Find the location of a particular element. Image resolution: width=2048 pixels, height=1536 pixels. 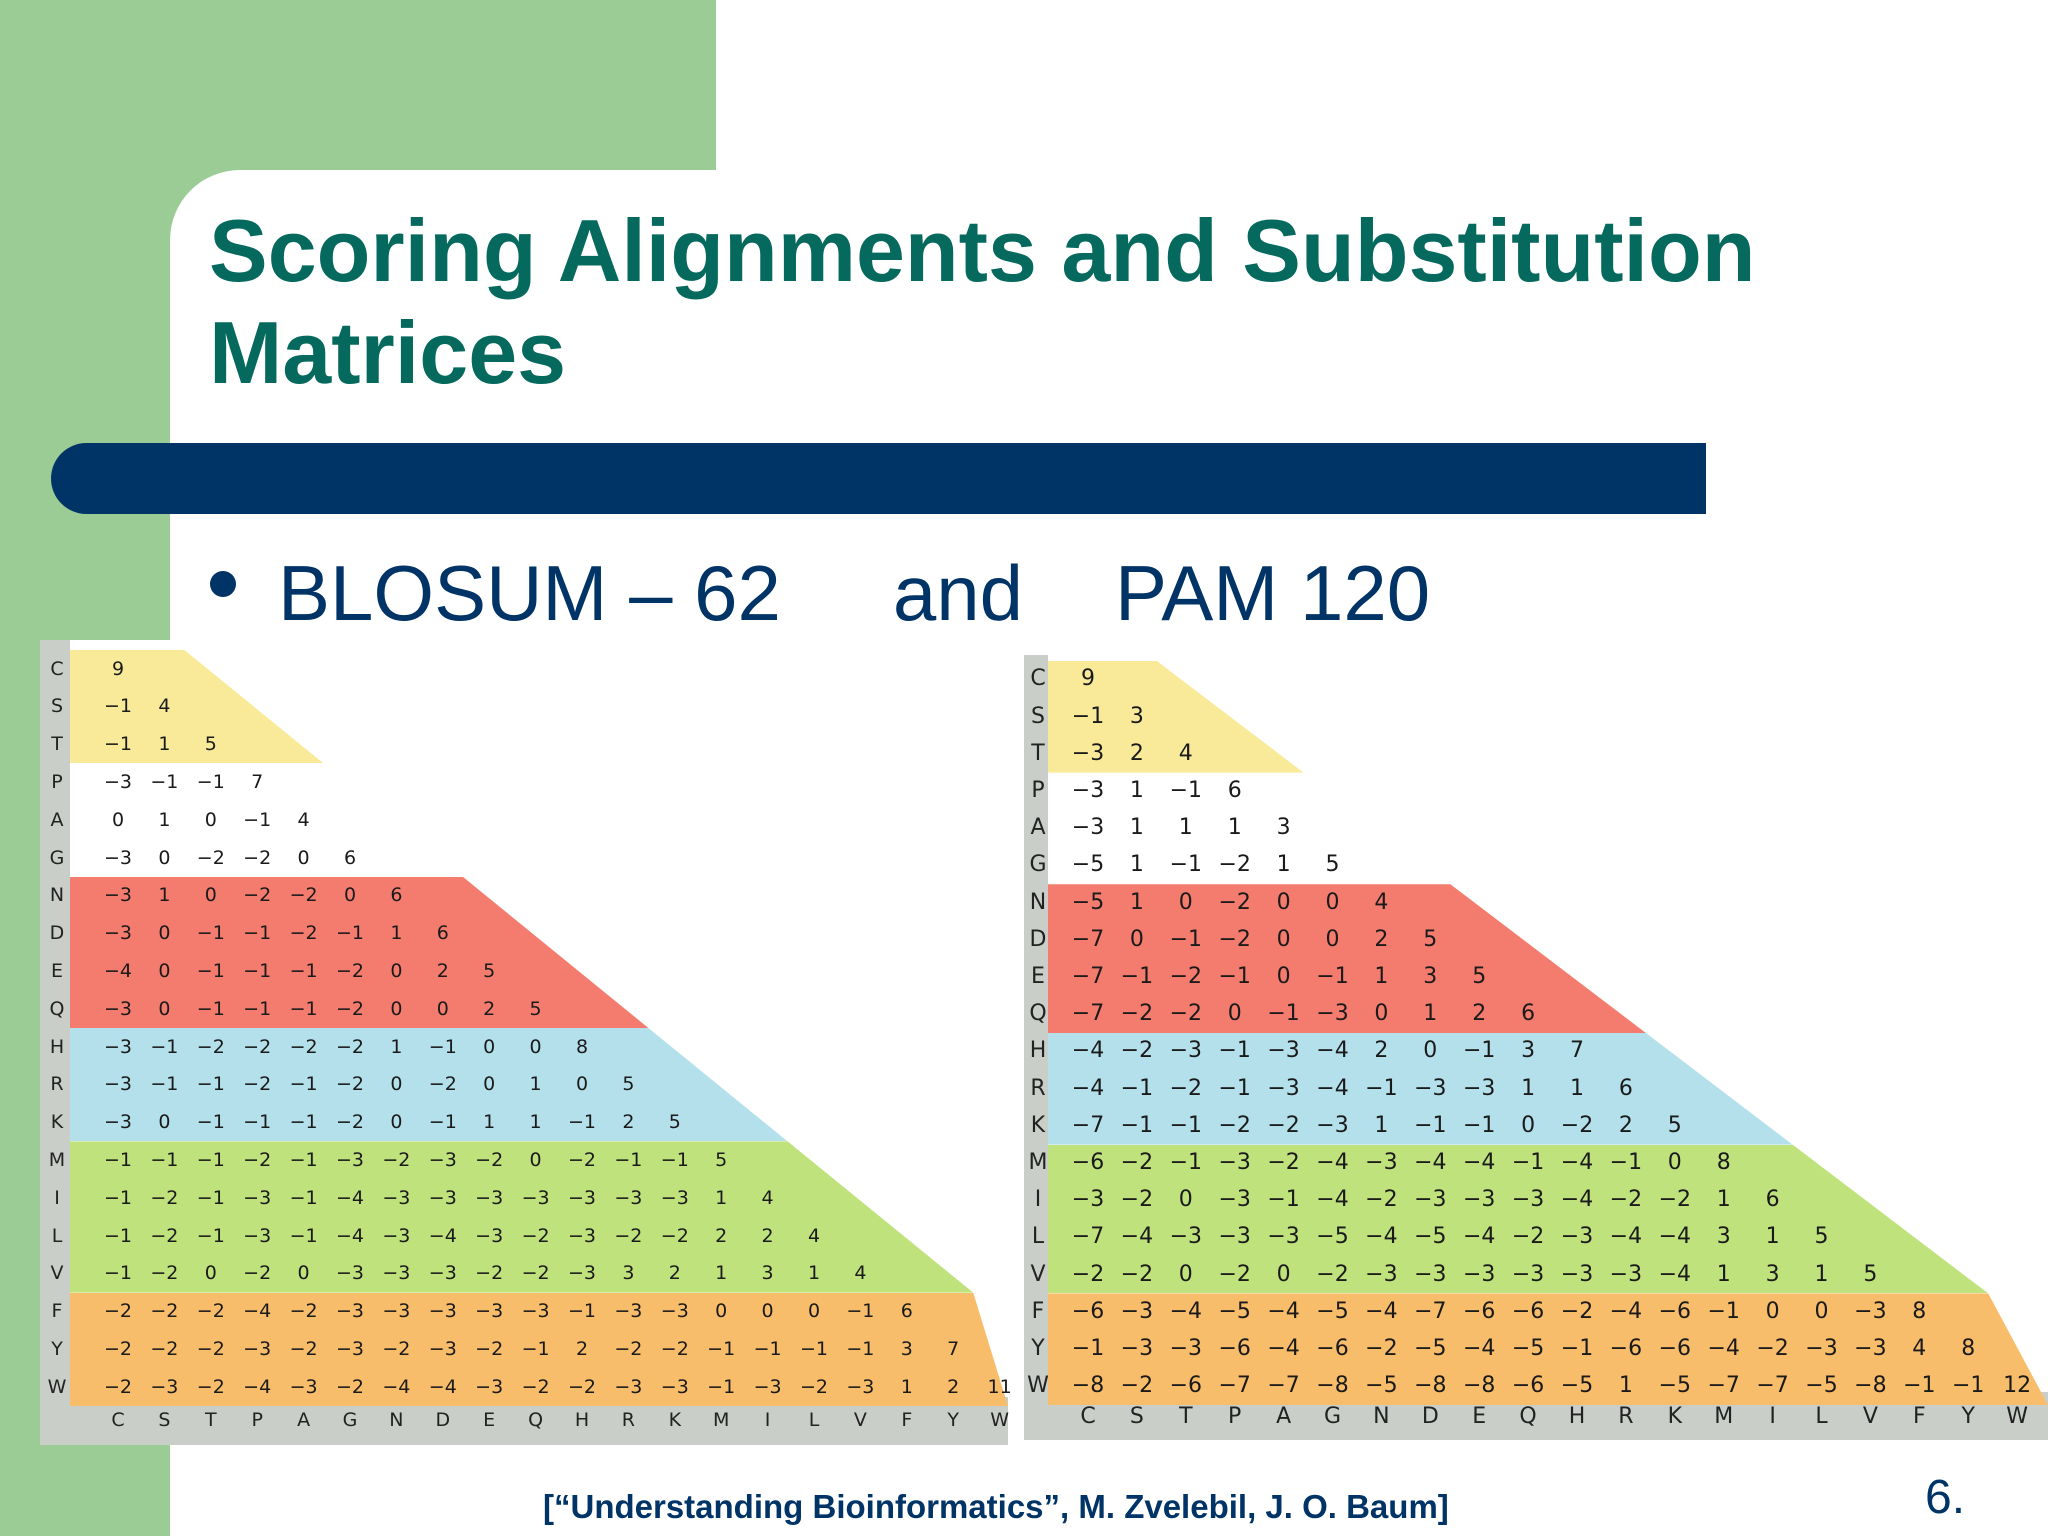

matrix-cell: 3 is located at coordinates (1283, 828).